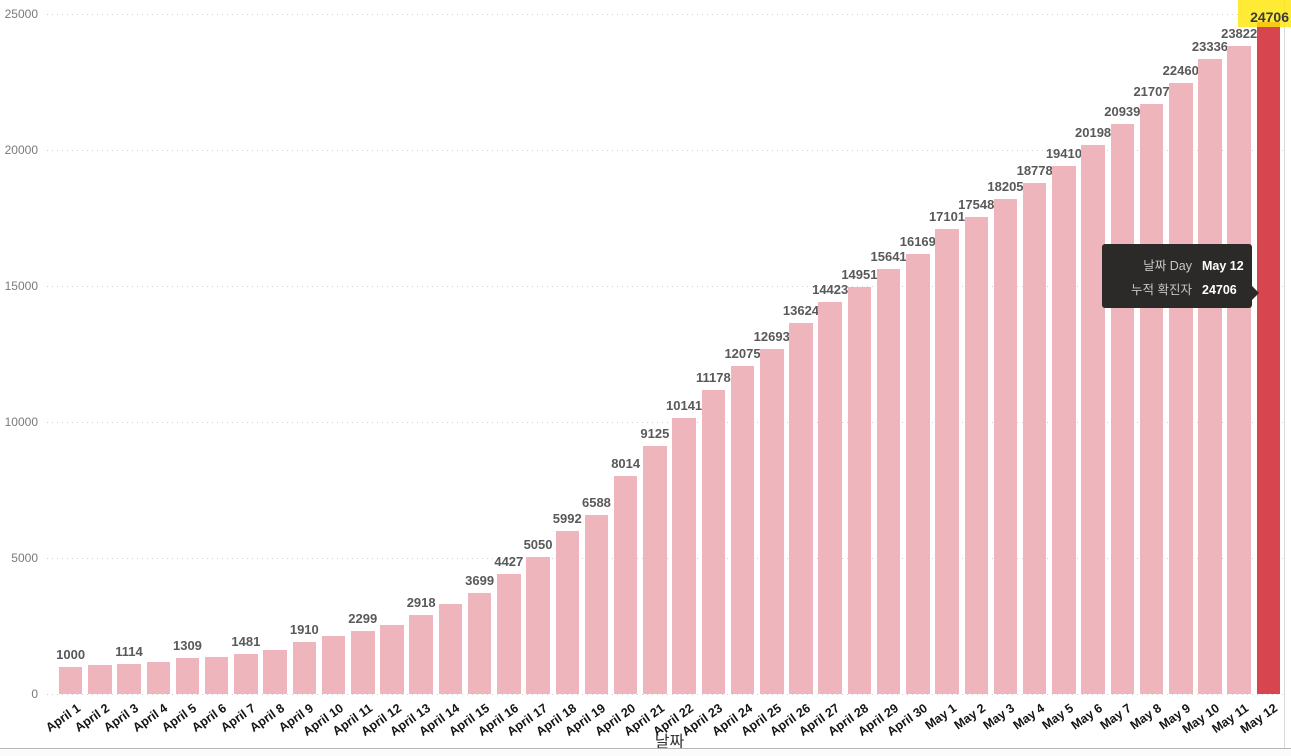 The height and width of the screenshot is (756, 1291). I want to click on bar-data-label: 11178, so click(713, 377).